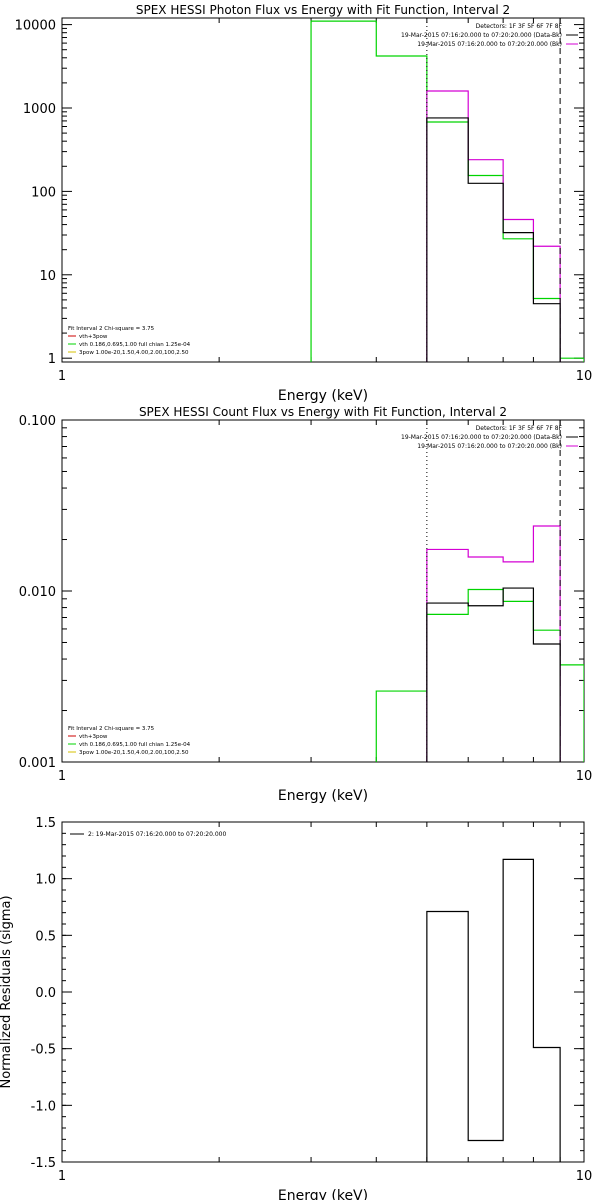  Describe the element at coordinates (45, 993) in the screenshot. I see `y-tick-label: 0.0` at that location.